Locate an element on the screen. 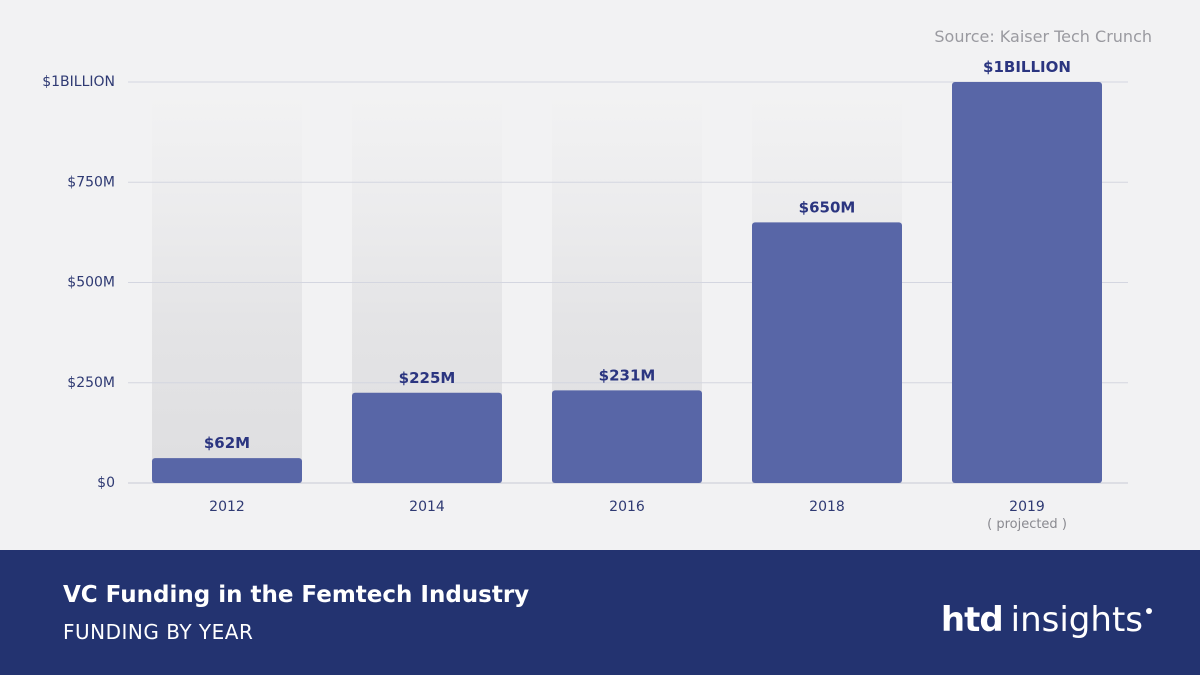 The width and height of the screenshot is (1200, 675). x-tick-label: 2014 is located at coordinates (427, 507).